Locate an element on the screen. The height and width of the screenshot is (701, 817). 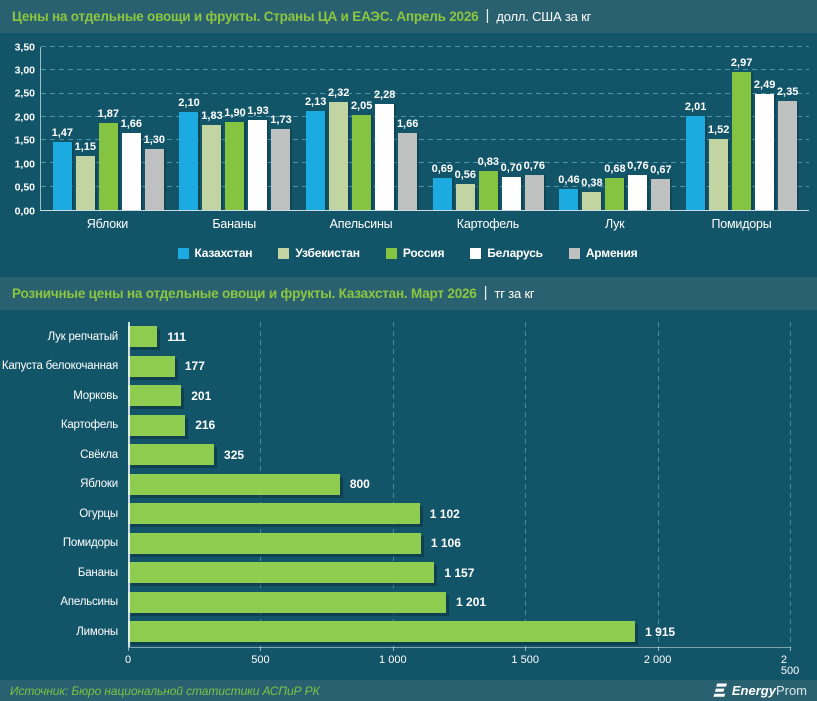
legend-label: Россия is located at coordinates (423, 253).